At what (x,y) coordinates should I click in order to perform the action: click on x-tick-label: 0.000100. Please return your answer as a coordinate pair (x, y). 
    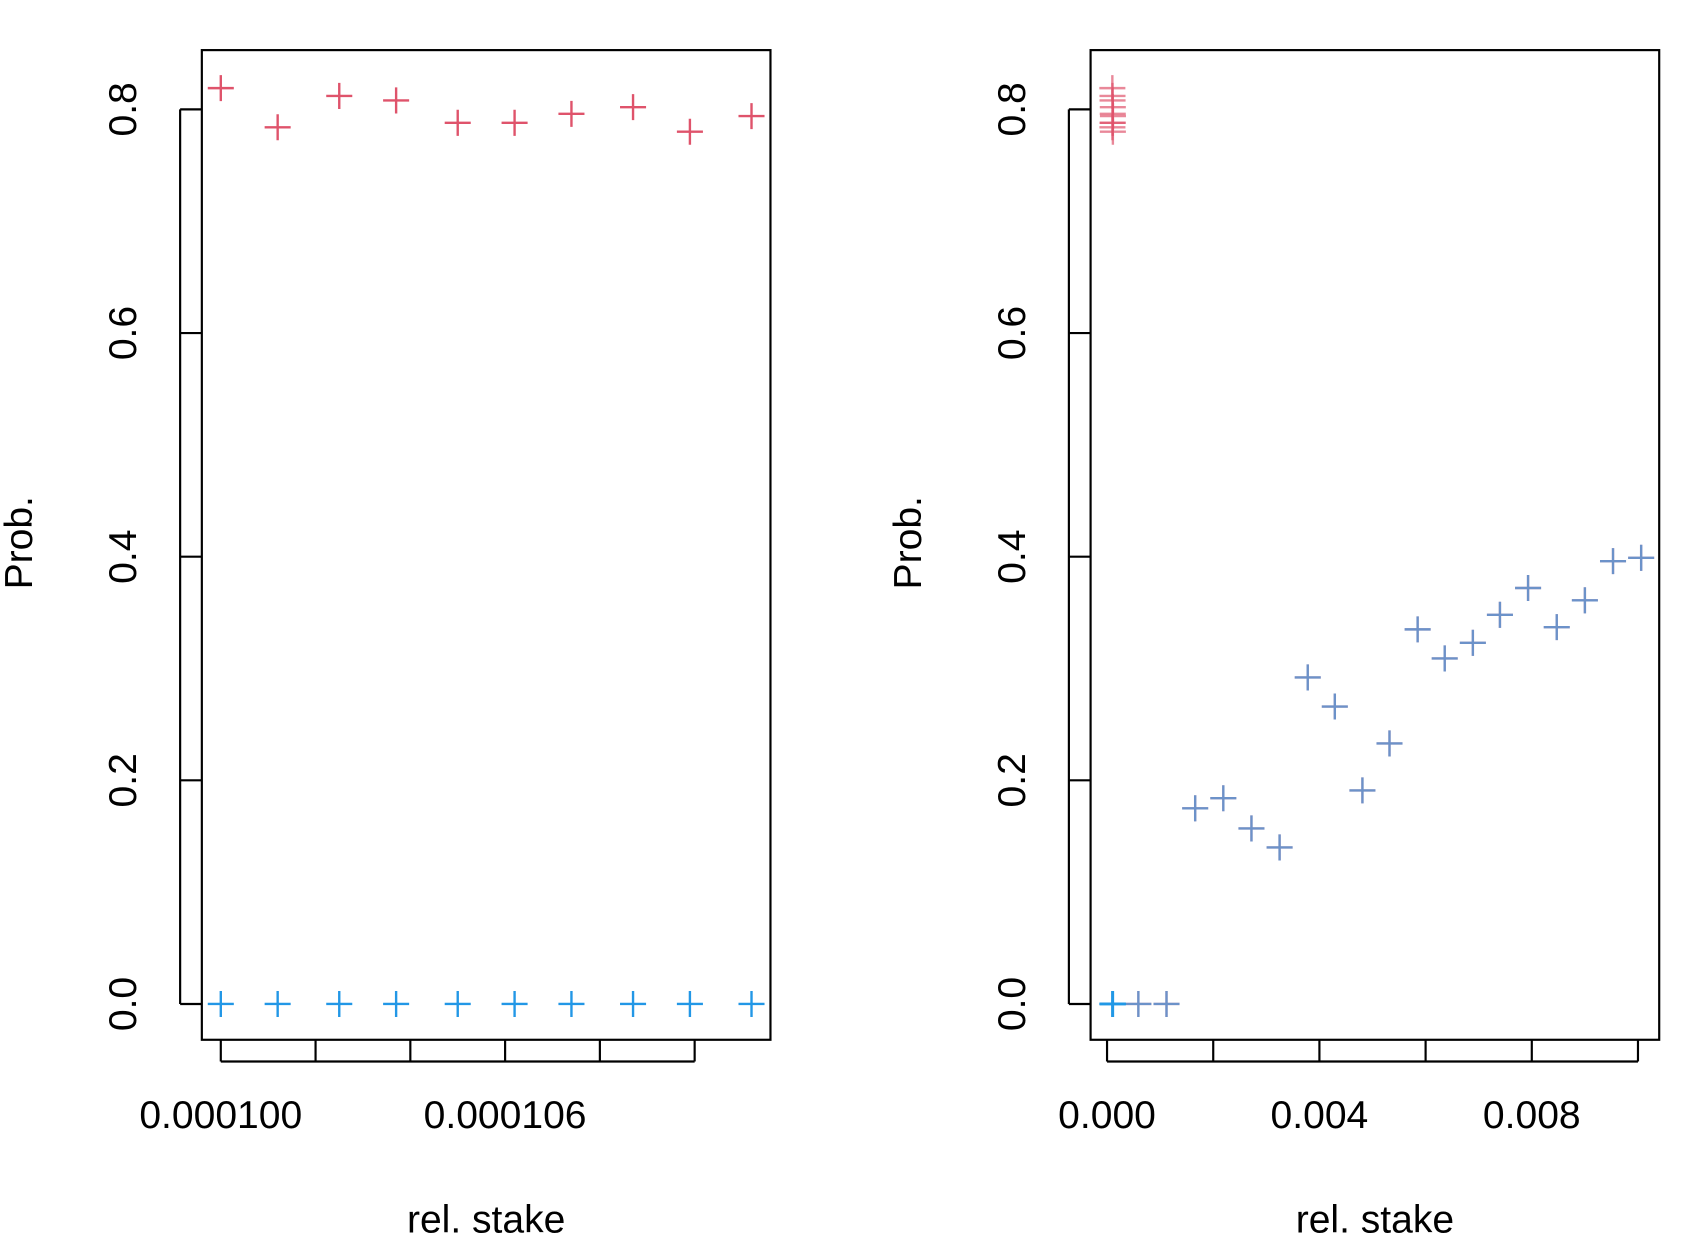
    Looking at the image, I should click on (220, 1115).